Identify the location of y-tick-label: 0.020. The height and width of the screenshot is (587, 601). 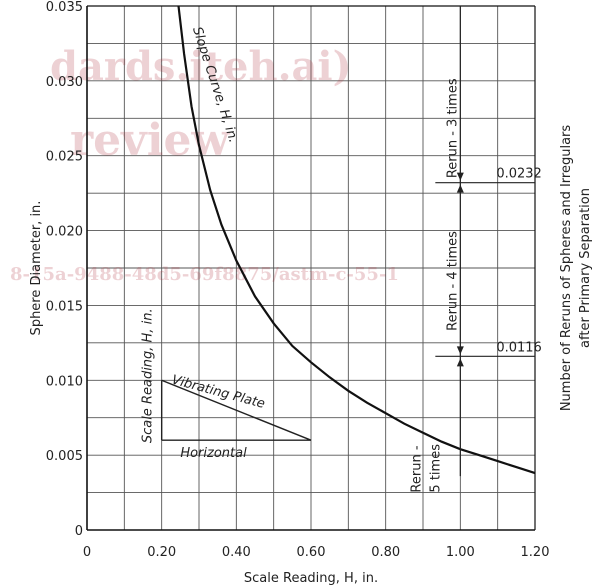
(64, 232).